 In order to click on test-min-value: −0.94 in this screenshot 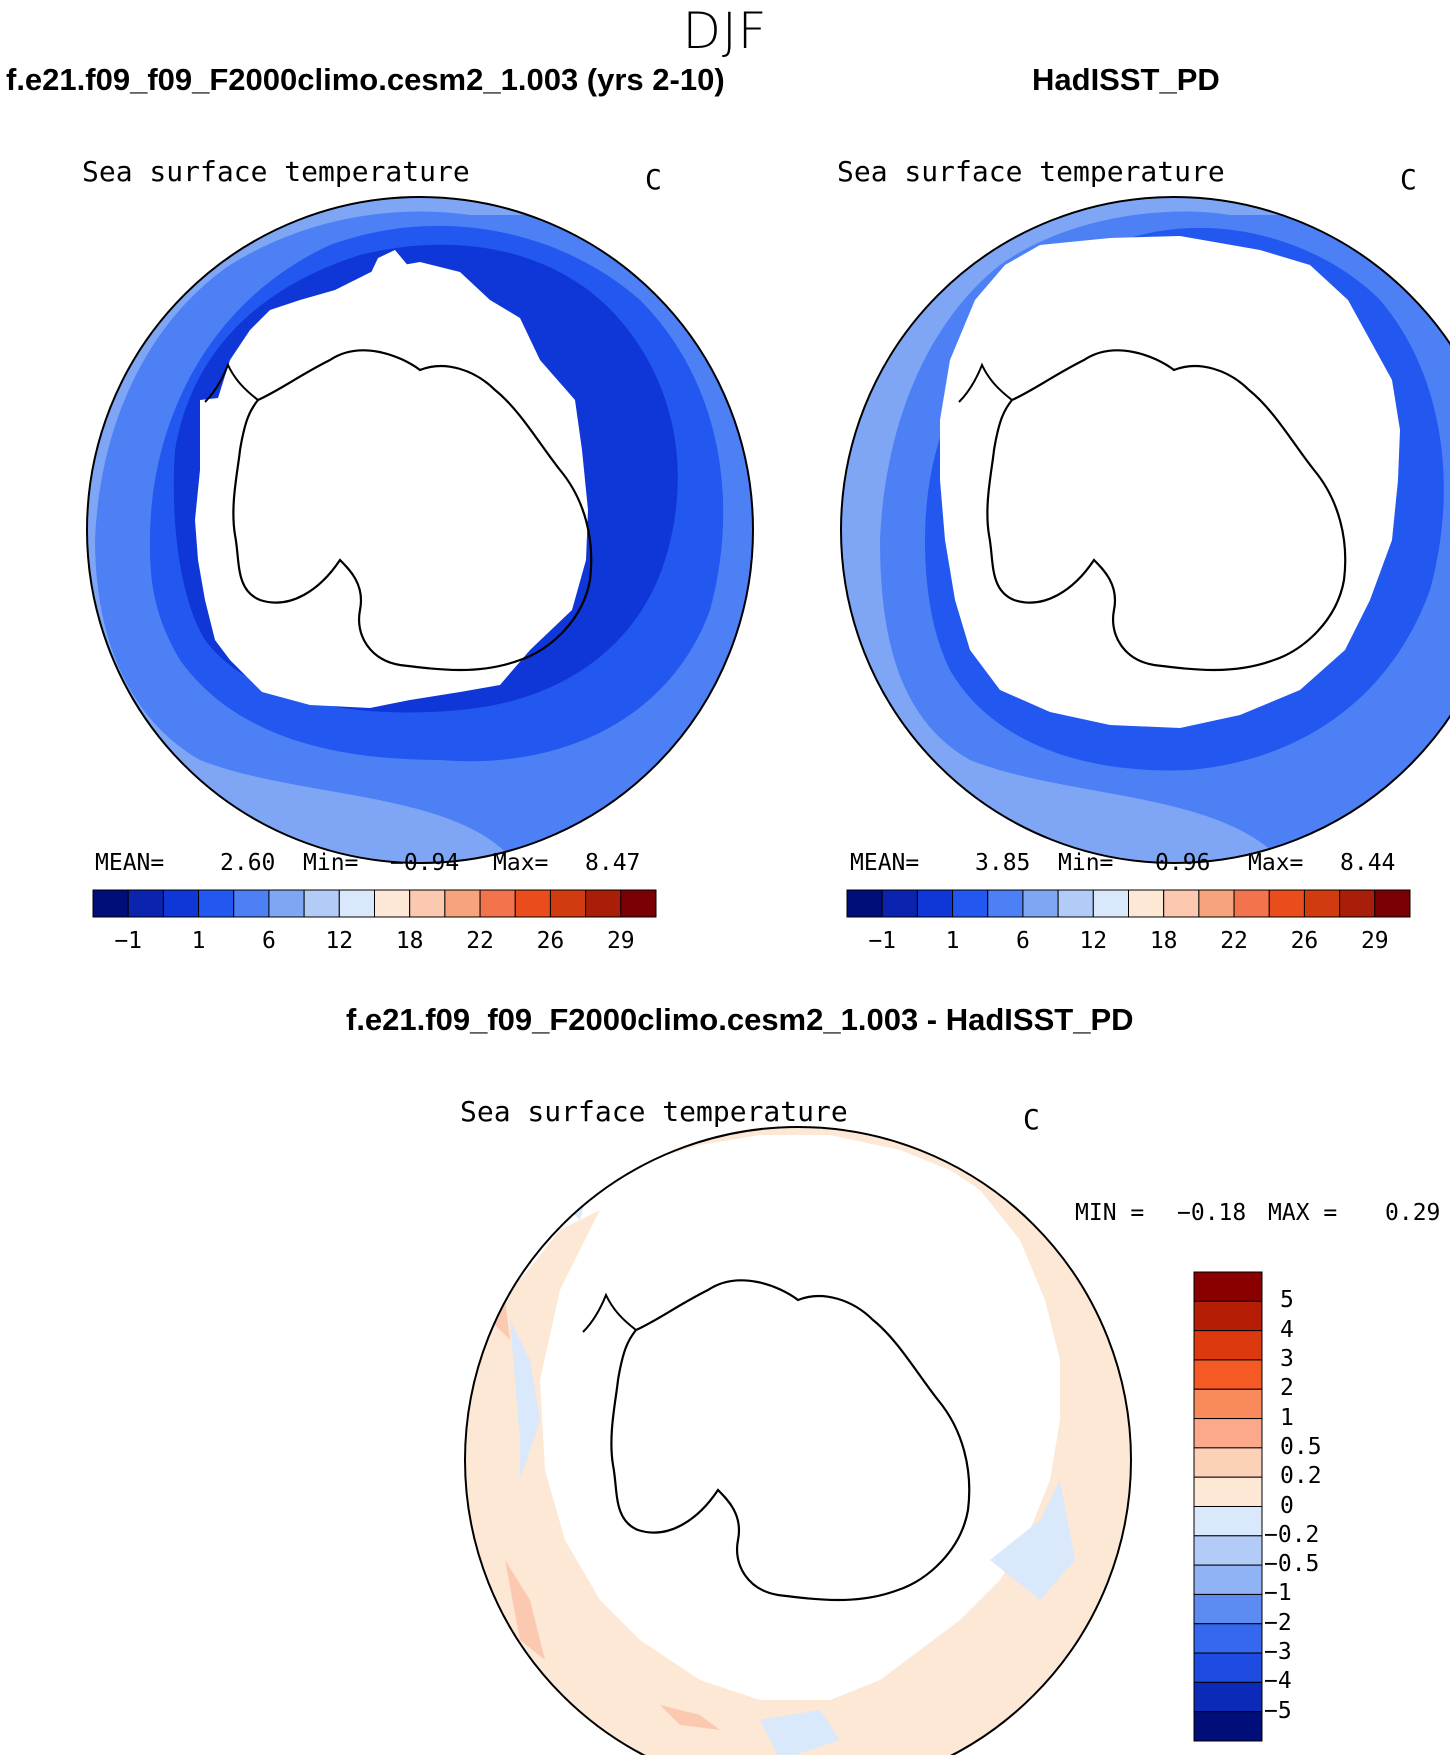, I will do `click(425, 863)`.